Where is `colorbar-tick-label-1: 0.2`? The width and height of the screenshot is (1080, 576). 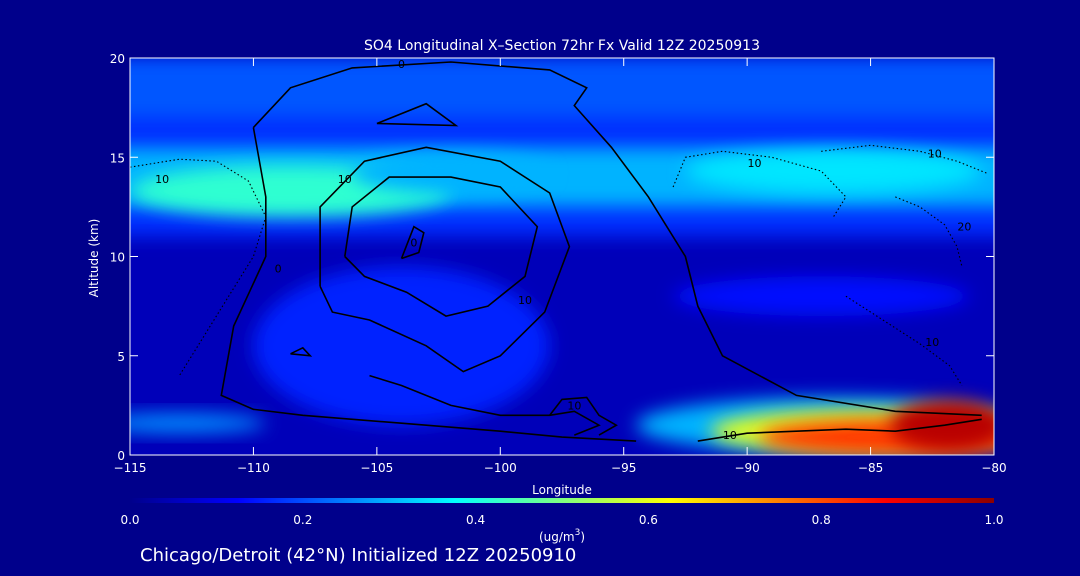
colorbar-tick-label-1: 0.2 is located at coordinates (302, 520).